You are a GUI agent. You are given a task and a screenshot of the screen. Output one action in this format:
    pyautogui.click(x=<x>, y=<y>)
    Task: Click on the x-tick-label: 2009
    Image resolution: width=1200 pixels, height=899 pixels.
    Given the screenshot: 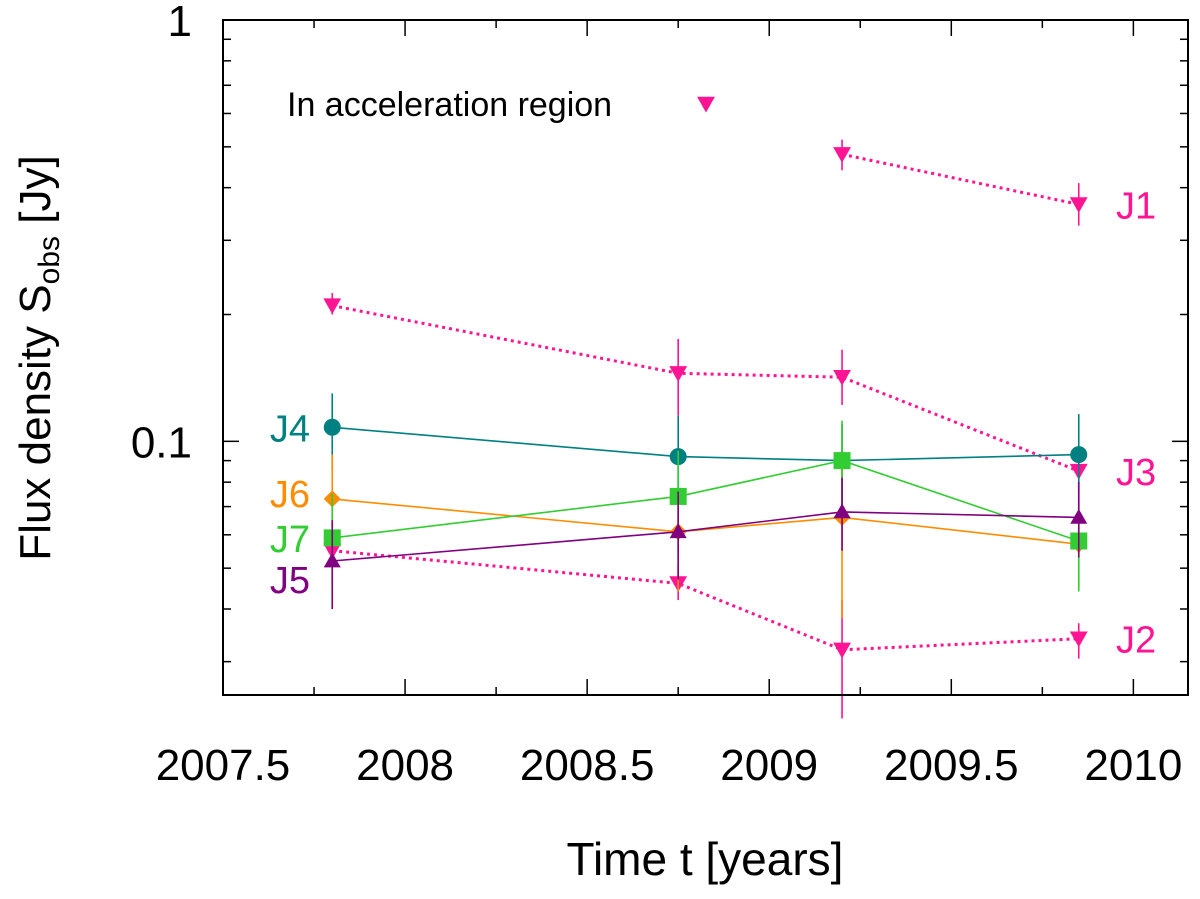 What is the action you would take?
    pyautogui.click(x=769, y=765)
    